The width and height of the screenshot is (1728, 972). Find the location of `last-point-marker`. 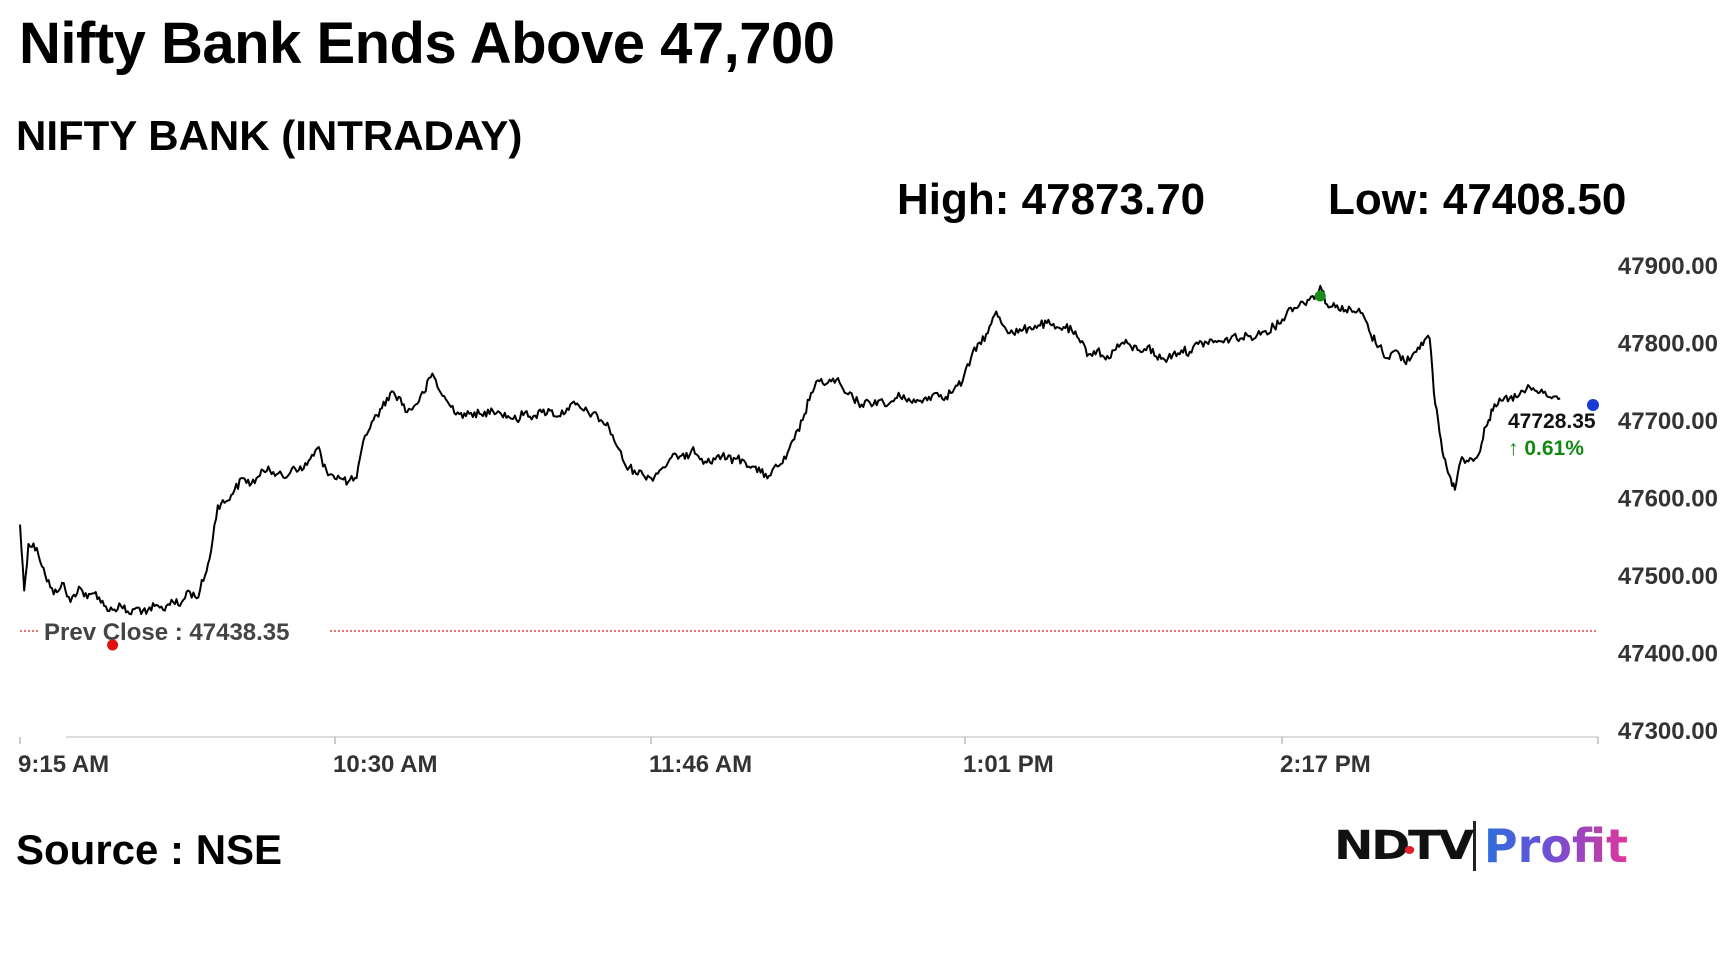

last-point-marker is located at coordinates (1593, 405).